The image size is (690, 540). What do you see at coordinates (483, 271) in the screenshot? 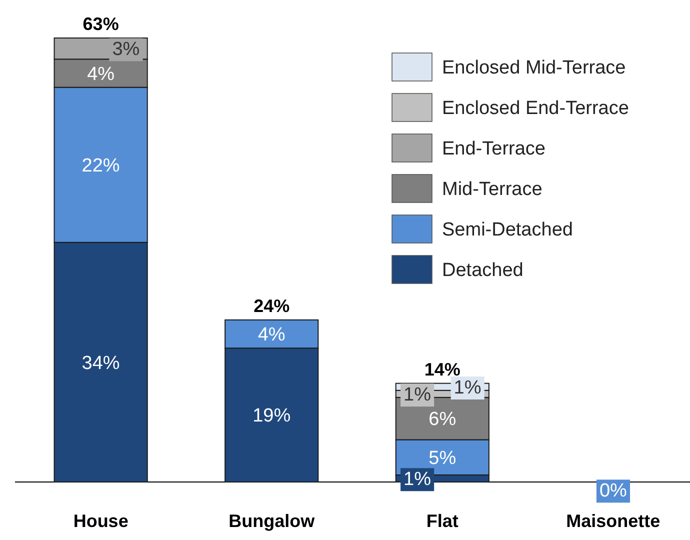
I see `legend-label: Detached` at bounding box center [483, 271].